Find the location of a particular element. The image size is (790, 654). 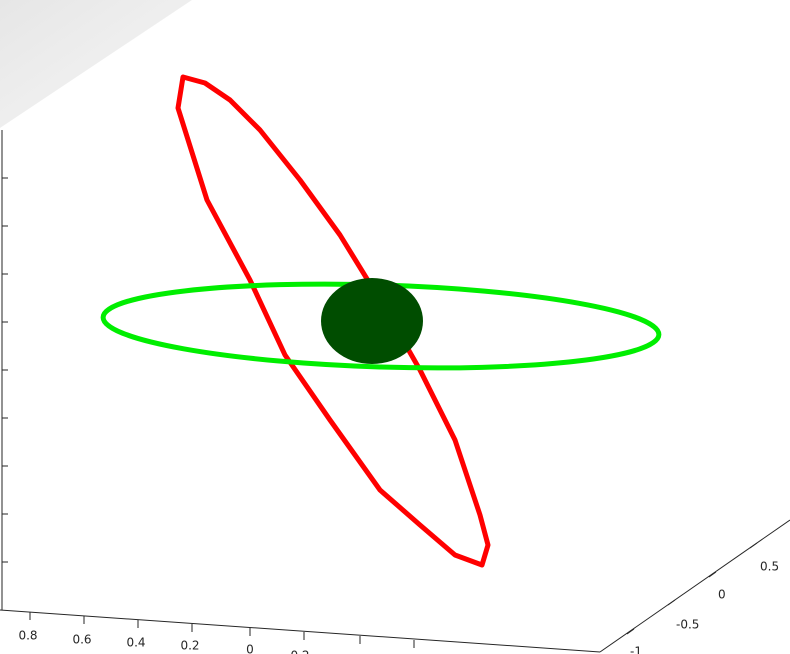

x-tick-label: 0.6 is located at coordinates (81, 640).